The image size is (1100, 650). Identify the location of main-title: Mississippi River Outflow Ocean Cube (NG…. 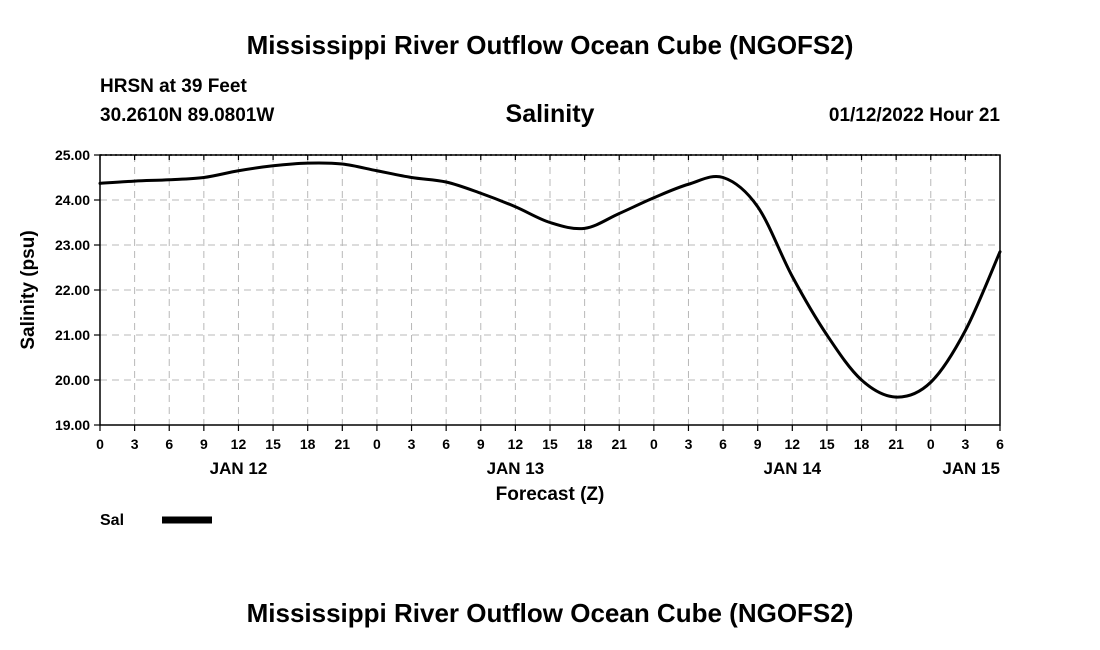
(550, 45).